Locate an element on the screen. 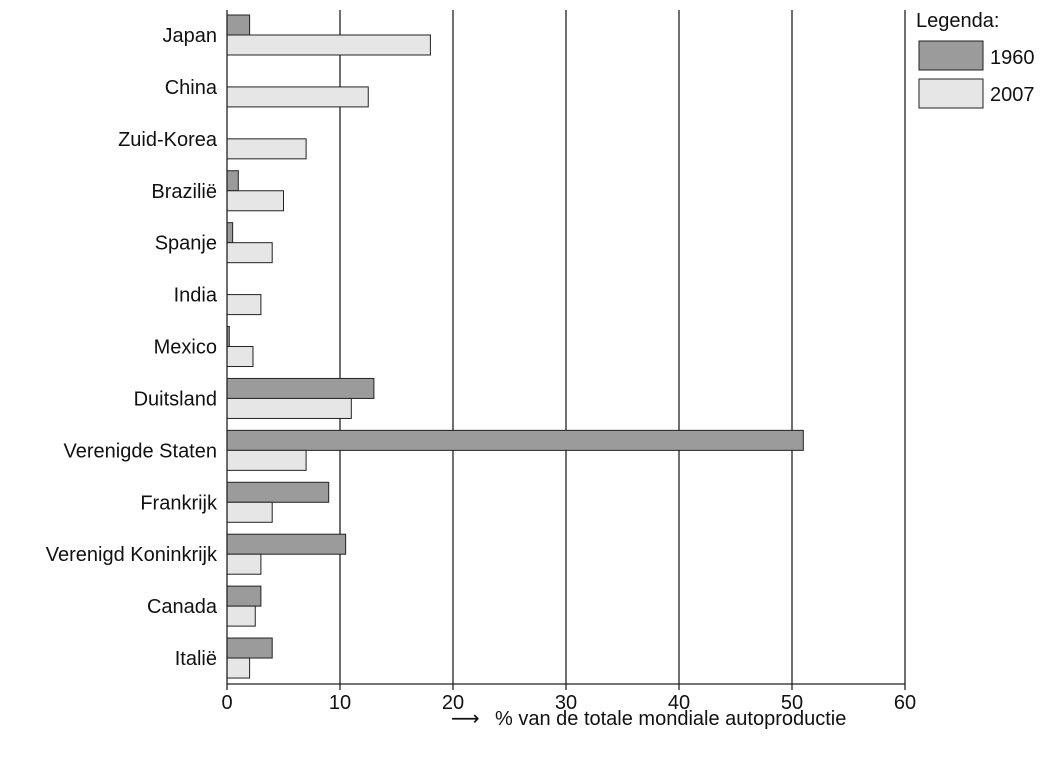  category-label-zuid-korea: Zuid-Korea is located at coordinates (168, 140).